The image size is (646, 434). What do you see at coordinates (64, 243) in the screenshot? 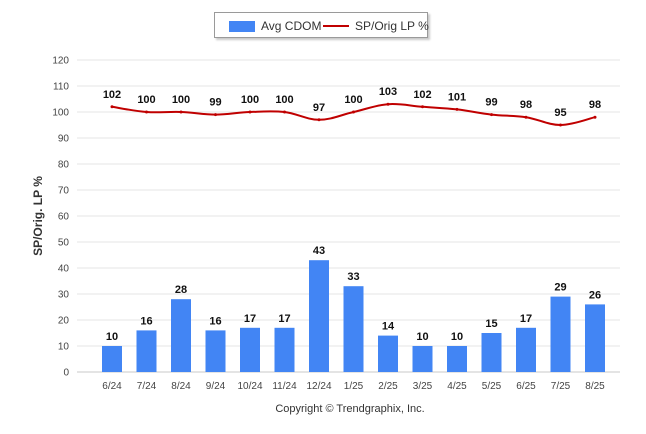
I see `y-tick-label: 50` at bounding box center [64, 243].